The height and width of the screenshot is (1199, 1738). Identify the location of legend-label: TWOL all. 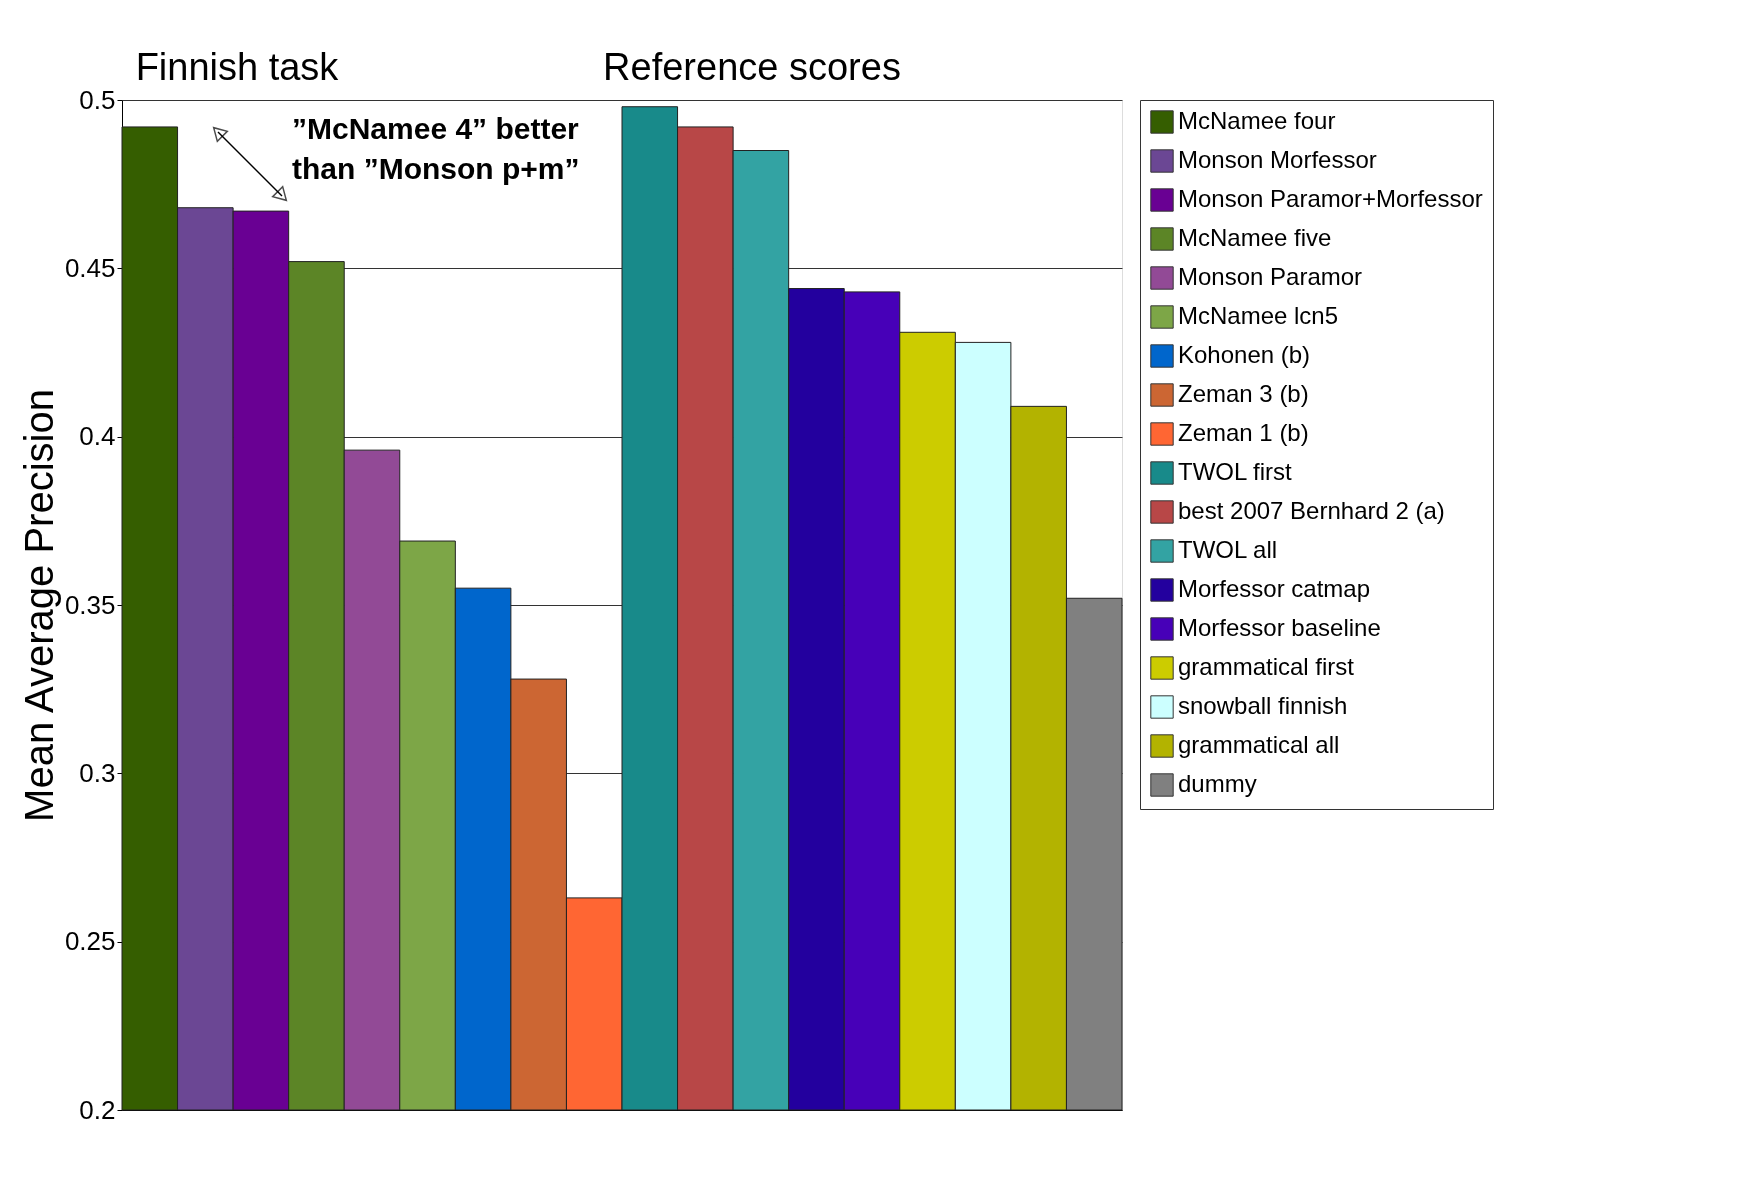
(1228, 549).